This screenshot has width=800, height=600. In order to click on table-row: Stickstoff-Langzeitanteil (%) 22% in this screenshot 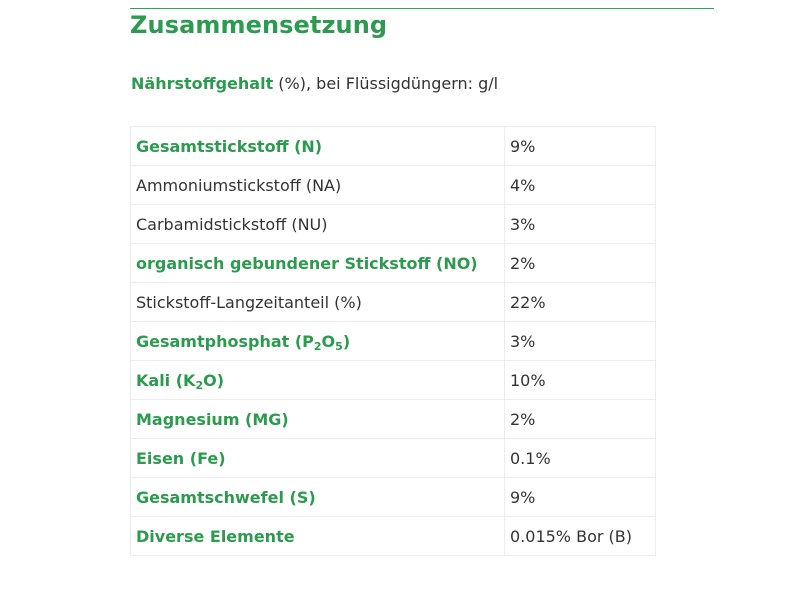, I will do `click(393, 302)`.